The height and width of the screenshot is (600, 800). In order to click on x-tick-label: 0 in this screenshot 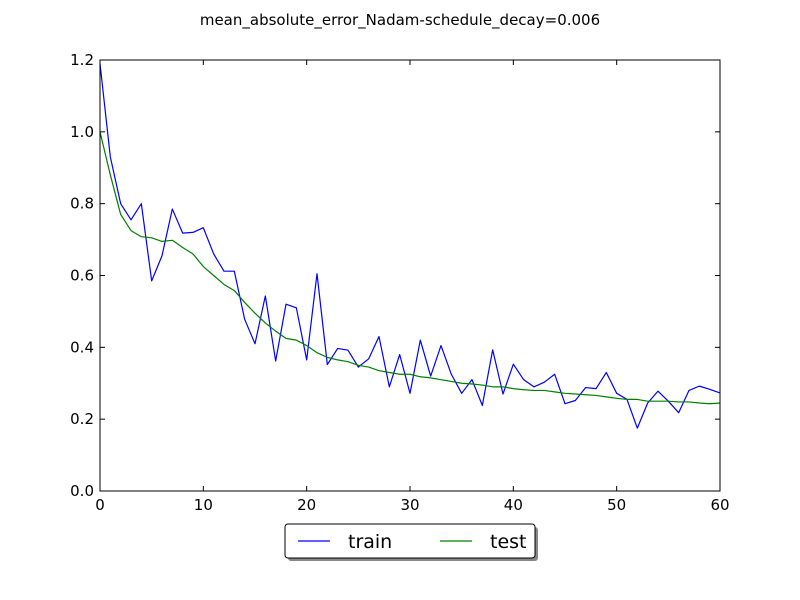, I will do `click(100, 505)`.